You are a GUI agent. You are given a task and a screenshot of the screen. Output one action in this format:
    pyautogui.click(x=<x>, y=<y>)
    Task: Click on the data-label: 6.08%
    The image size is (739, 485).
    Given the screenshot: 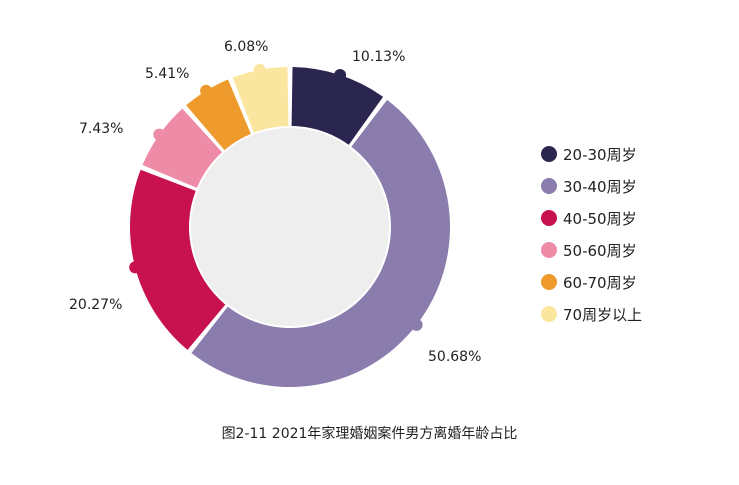 What is the action you would take?
    pyautogui.click(x=246, y=47)
    